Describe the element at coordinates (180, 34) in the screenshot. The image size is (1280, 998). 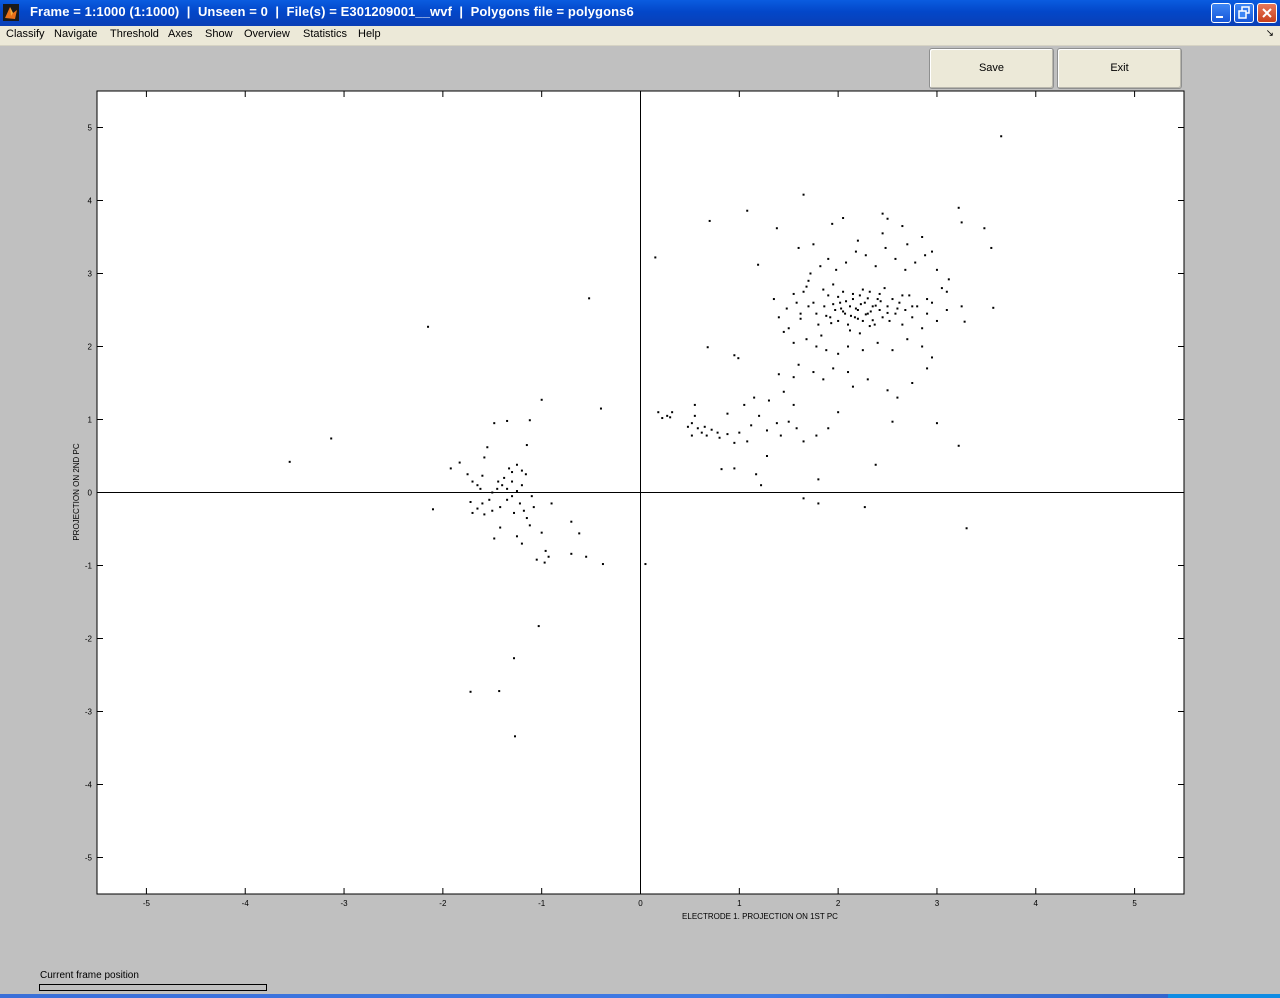
I see `menu-axes: Axes` at that location.